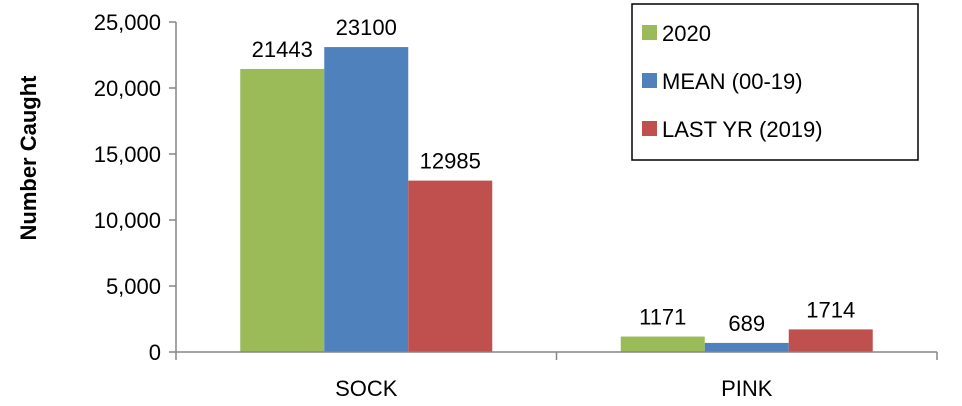 The image size is (962, 406). I want to click on bar-data-label: 1714, so click(830, 309).